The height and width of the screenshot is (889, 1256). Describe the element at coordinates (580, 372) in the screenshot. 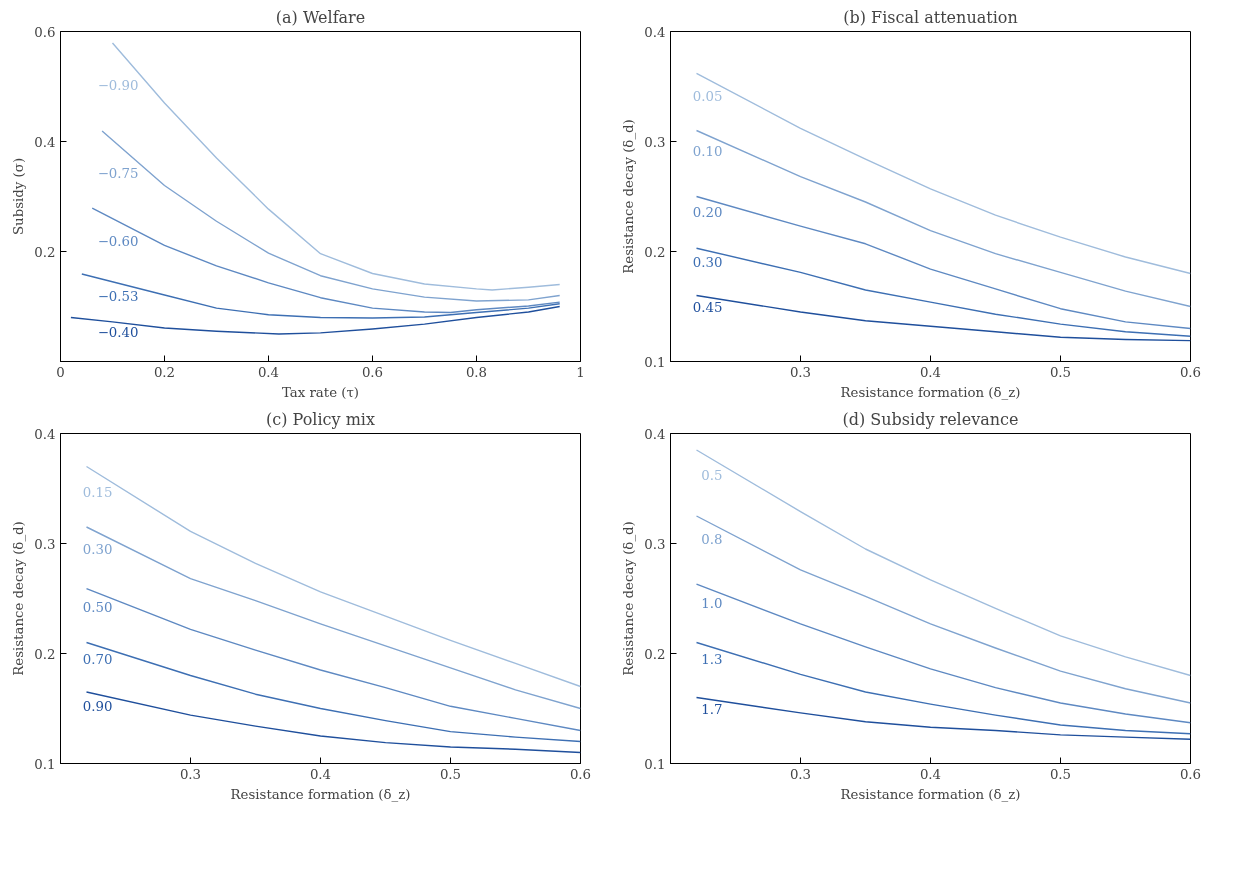

I see `x-tick-label: 1` at that location.